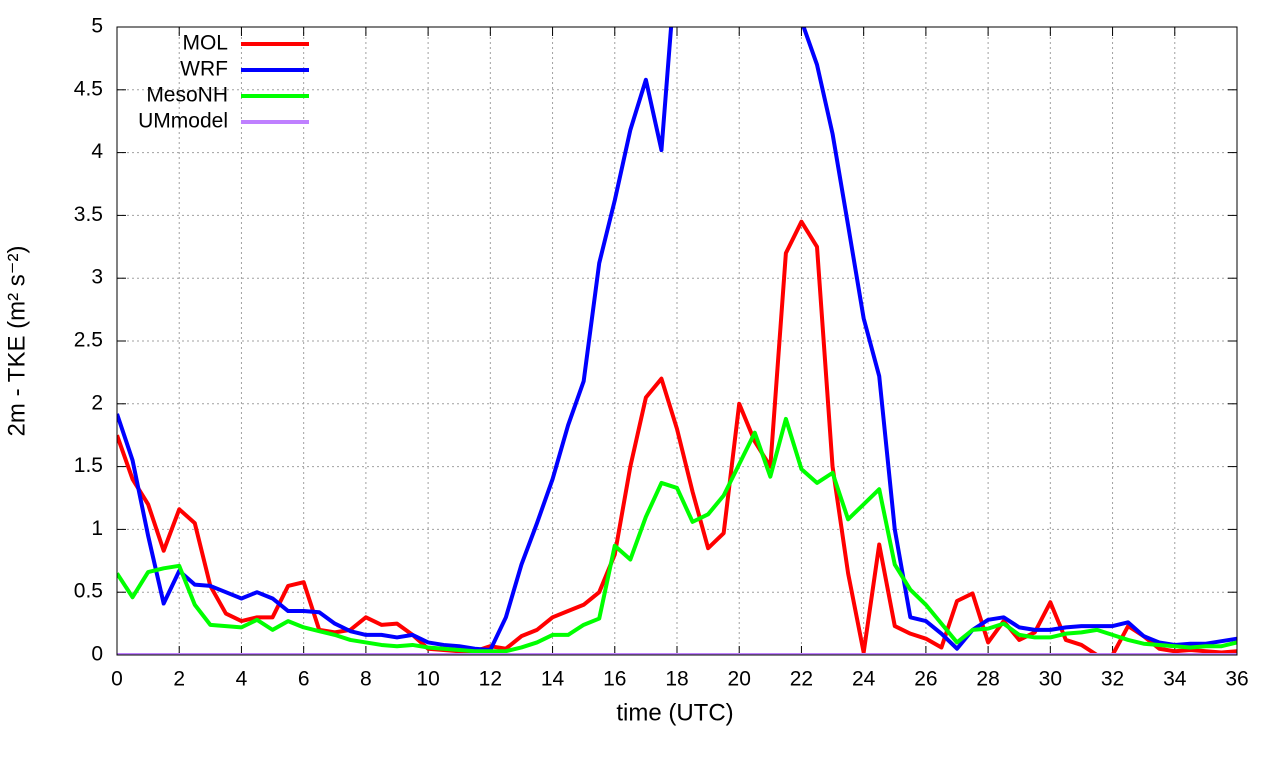 This screenshot has height=760, width=1280. I want to click on legend-label: UMmodel, so click(183, 121).